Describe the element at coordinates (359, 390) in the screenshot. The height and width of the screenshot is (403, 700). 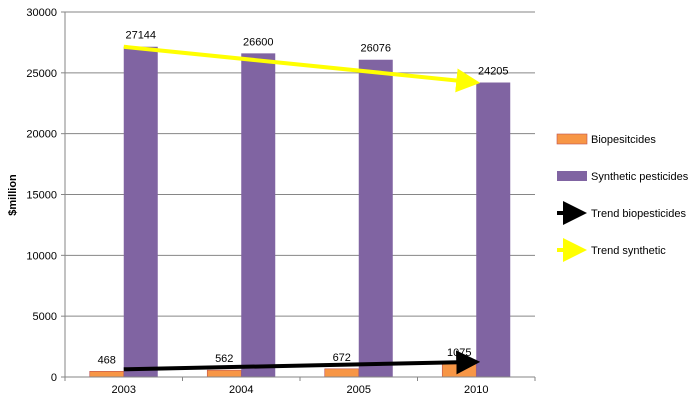
I see `x-tick-label: 2005` at that location.